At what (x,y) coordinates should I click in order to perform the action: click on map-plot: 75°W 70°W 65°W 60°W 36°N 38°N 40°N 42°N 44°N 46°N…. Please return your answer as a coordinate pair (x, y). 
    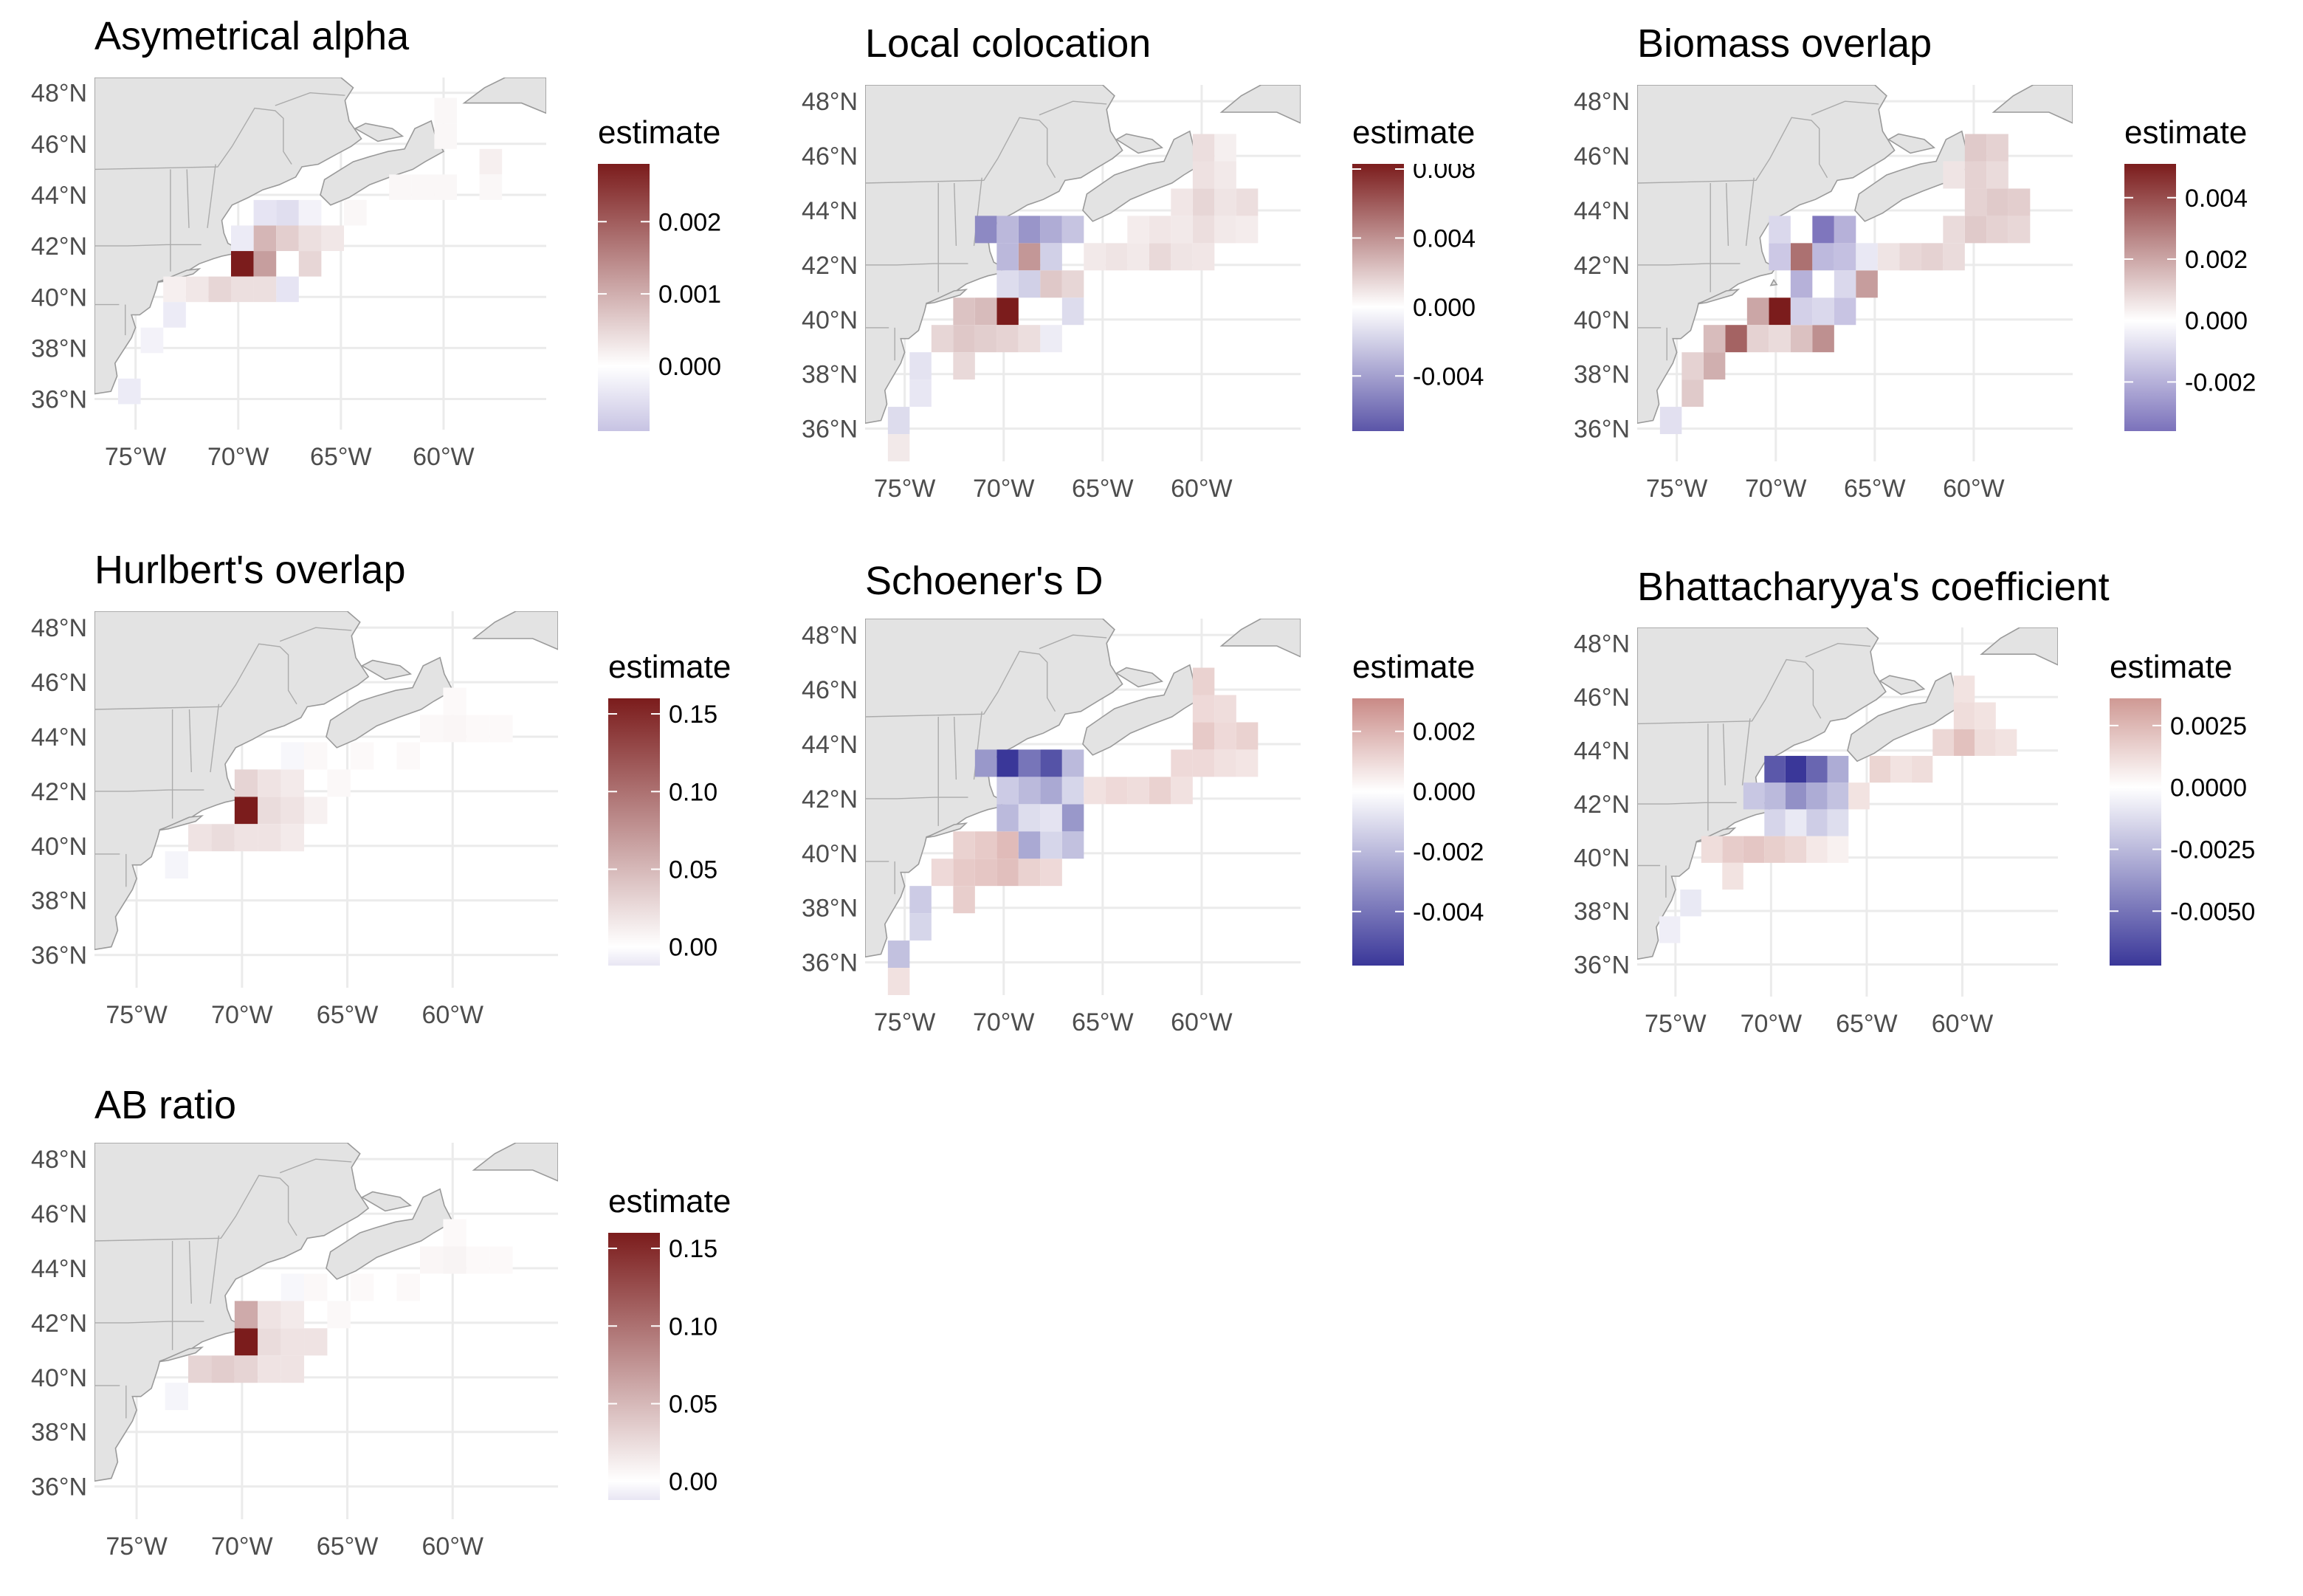
    Looking at the image, I should click on (1051, 294).